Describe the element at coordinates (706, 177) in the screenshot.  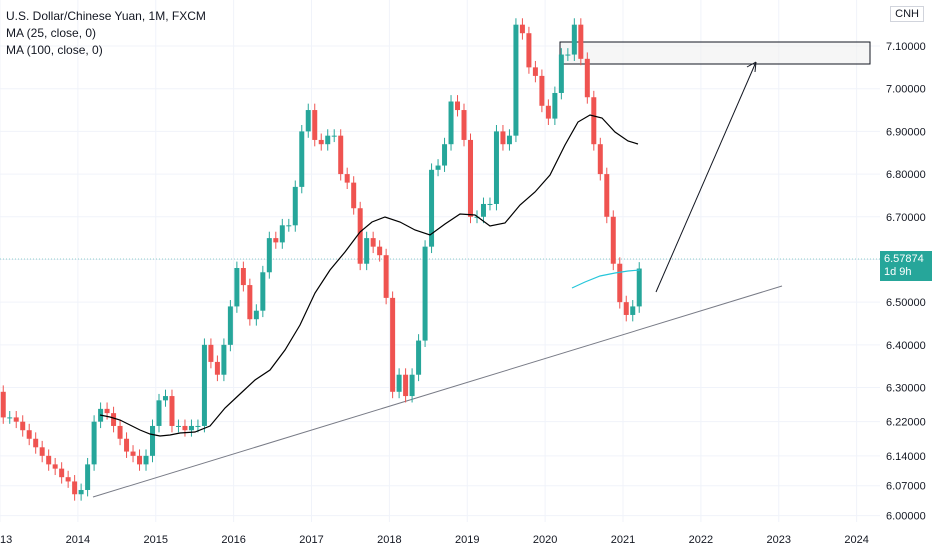
I see `projection-arrow` at that location.